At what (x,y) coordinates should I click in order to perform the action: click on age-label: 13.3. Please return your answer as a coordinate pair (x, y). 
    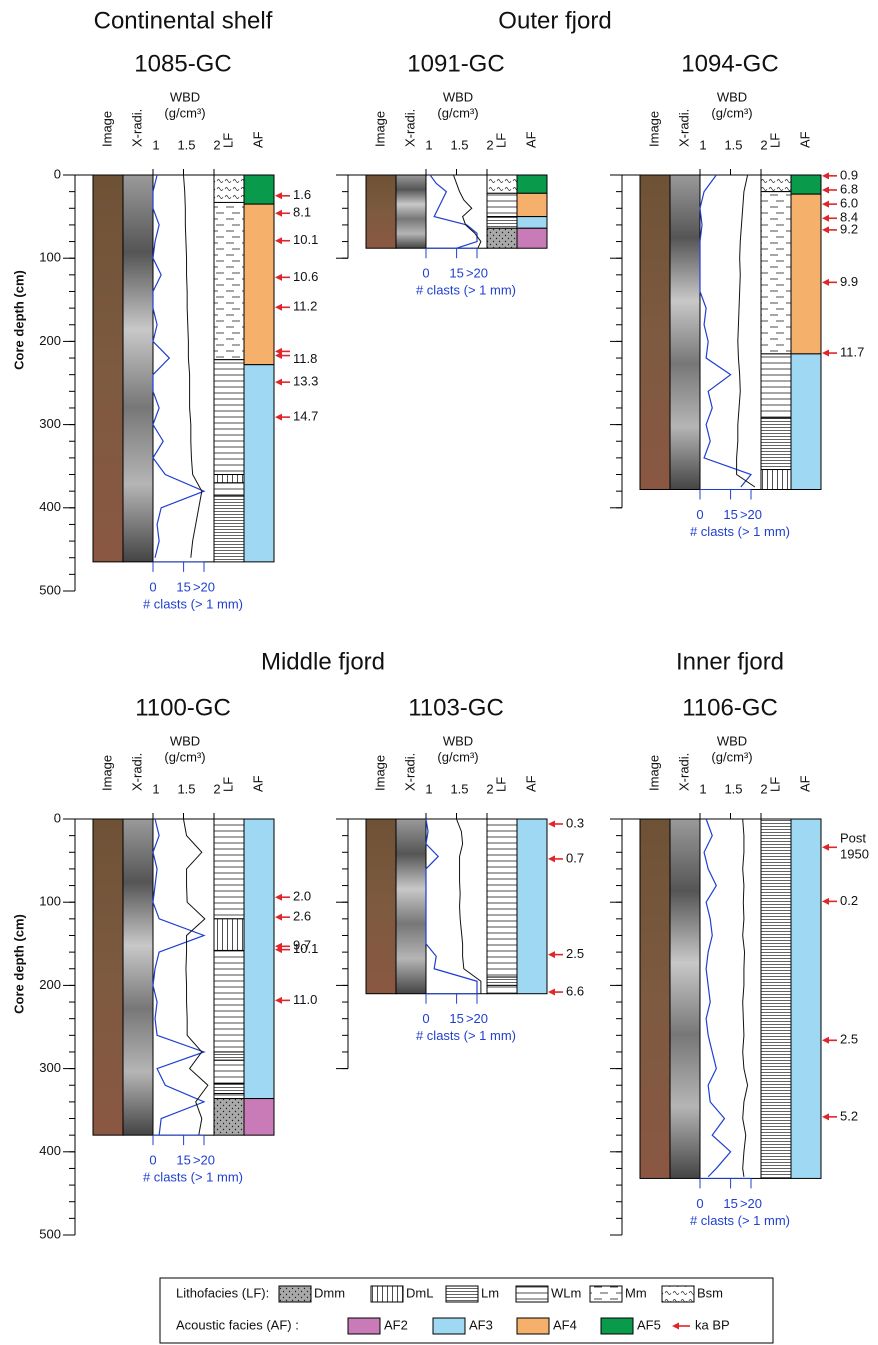
    Looking at the image, I should click on (305, 381).